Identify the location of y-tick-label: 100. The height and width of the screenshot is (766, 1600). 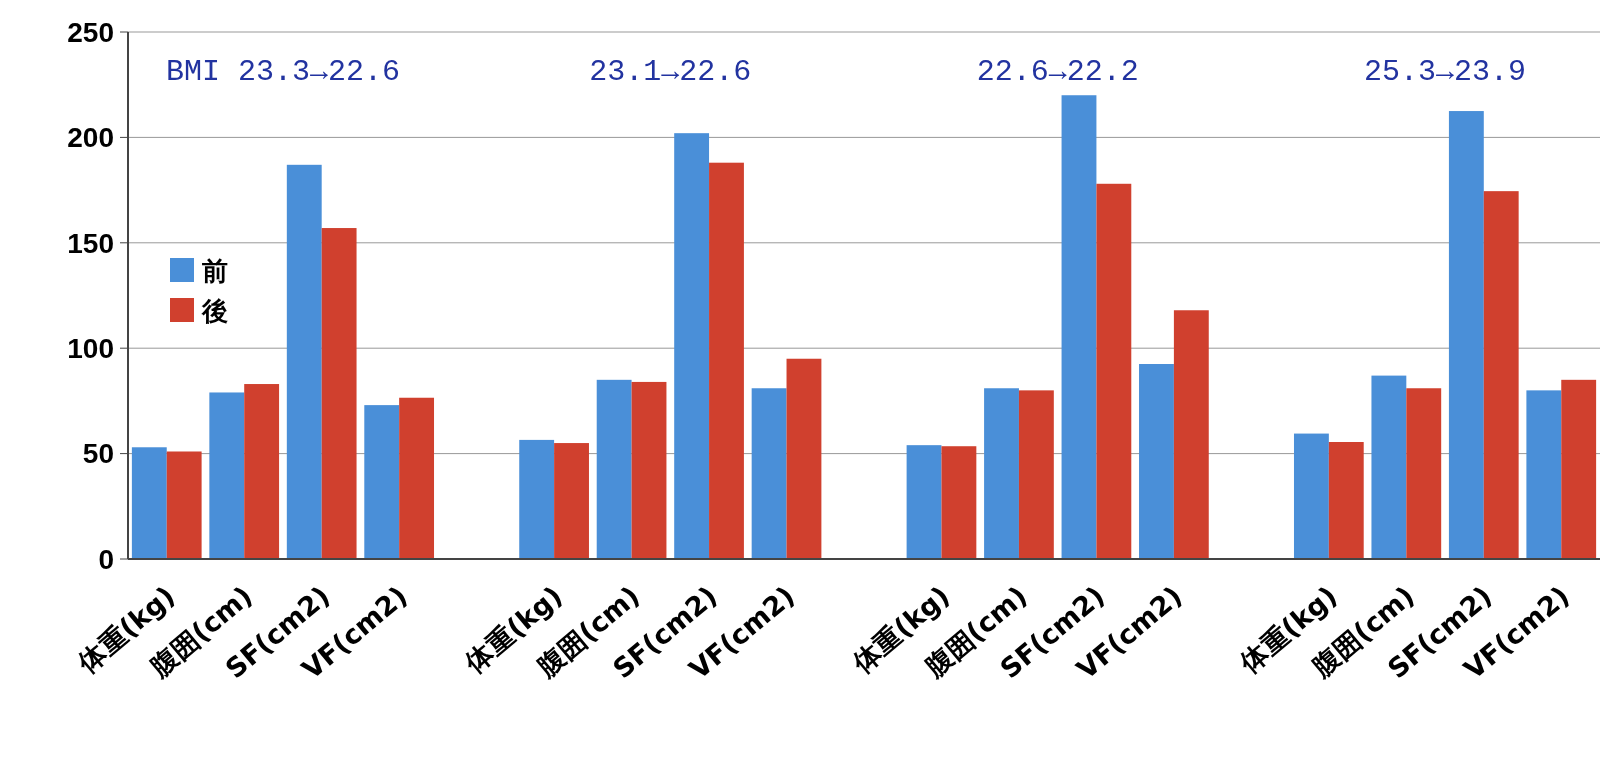
(90, 348).